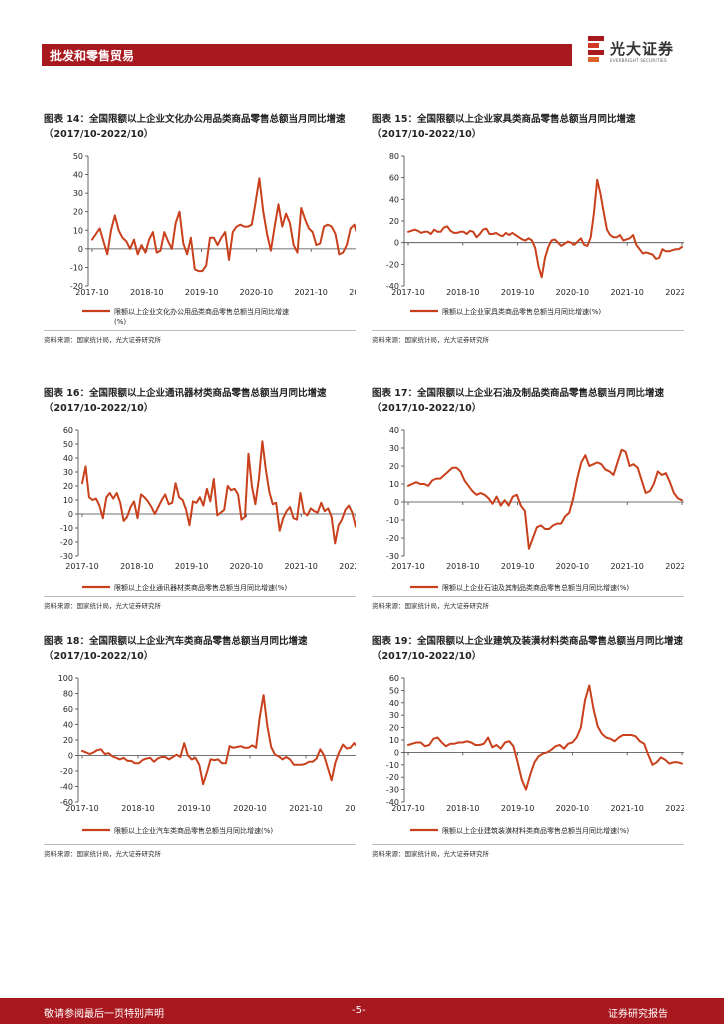  Describe the element at coordinates (193, 830) in the screenshot. I see `legend-label: 限额以上企业汽车类商品零售总额当月同比增速(%)` at that location.